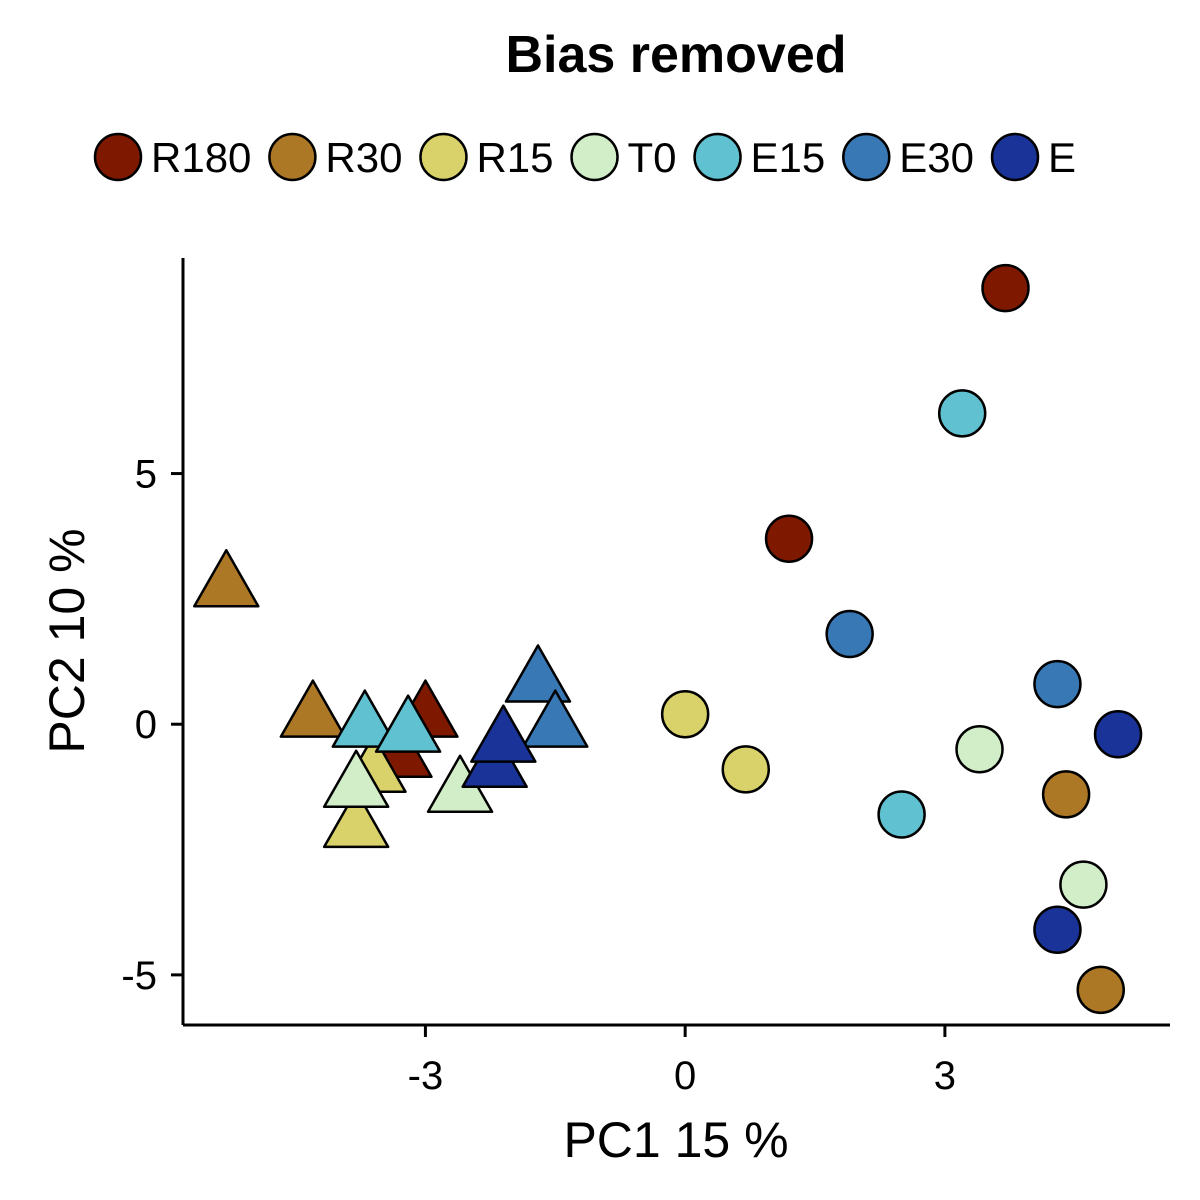  I want to click on legend-swatch-e30, so click(866, 157).